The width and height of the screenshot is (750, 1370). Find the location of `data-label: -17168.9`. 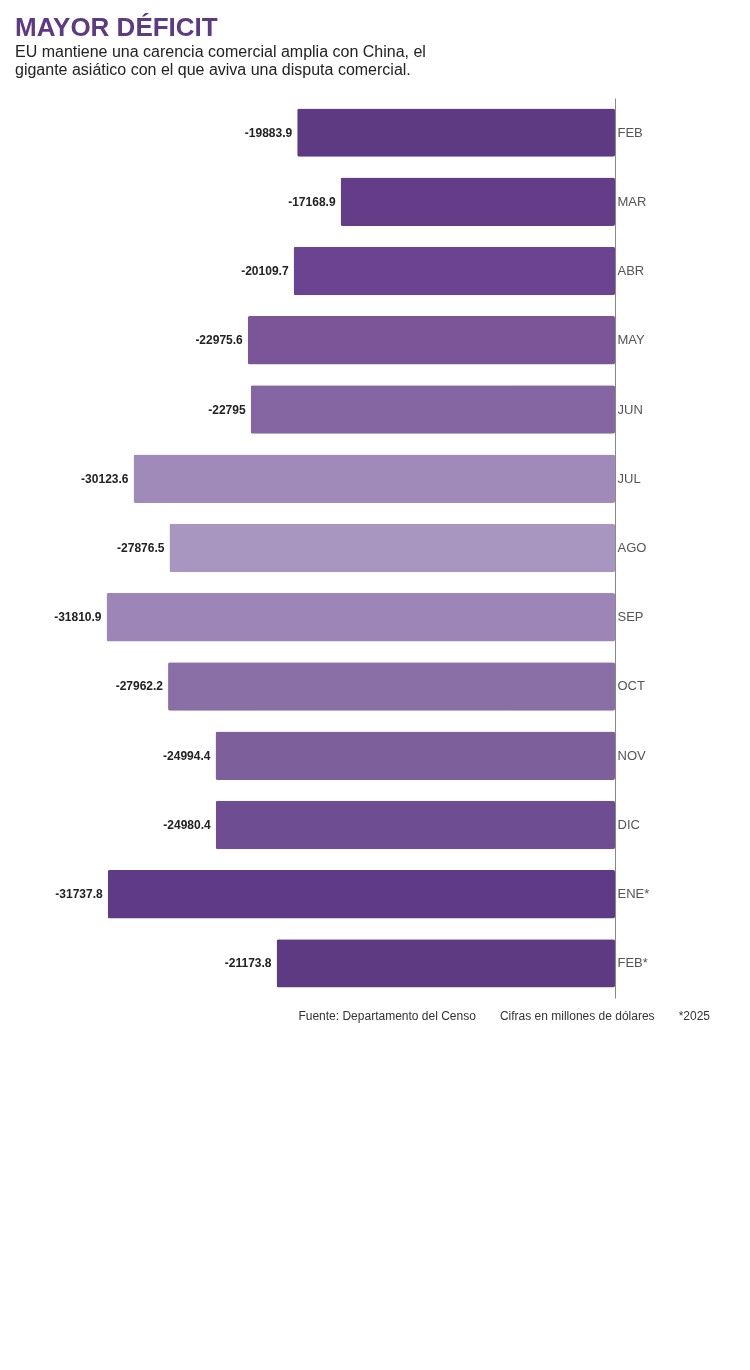

data-label: -17168.9 is located at coordinates (312, 201).